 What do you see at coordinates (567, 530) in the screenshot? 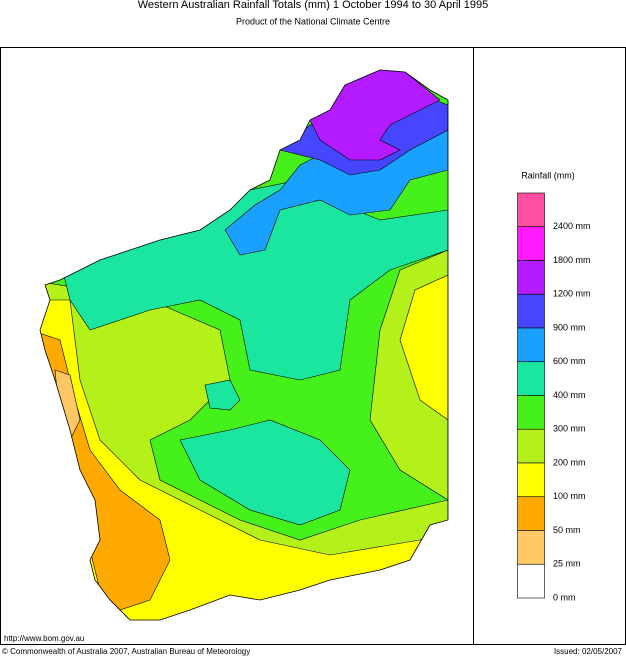
I see `legend-label: 50 mm` at bounding box center [567, 530].